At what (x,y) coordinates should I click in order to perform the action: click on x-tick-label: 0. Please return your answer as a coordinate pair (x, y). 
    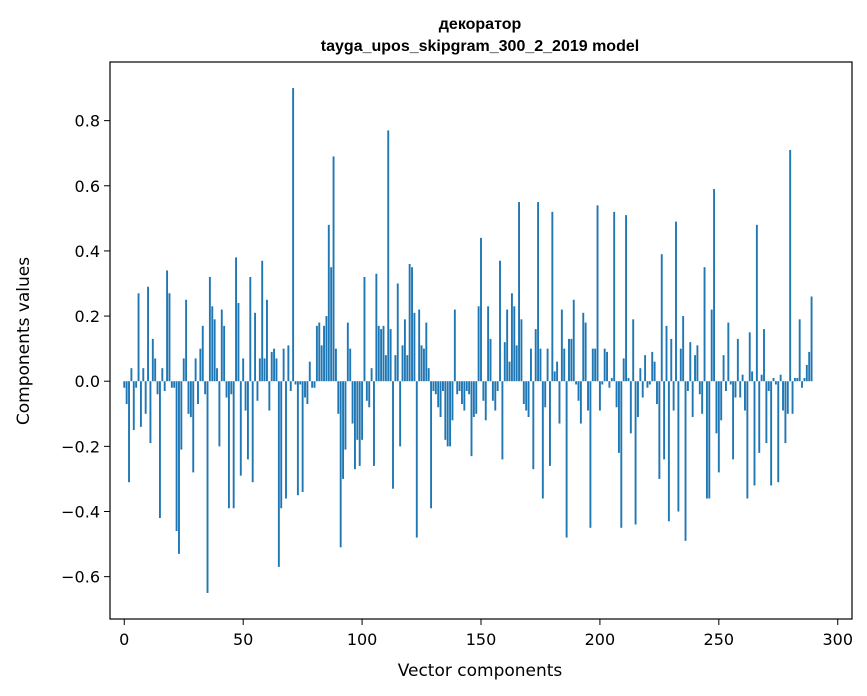
    Looking at the image, I should click on (124, 639).